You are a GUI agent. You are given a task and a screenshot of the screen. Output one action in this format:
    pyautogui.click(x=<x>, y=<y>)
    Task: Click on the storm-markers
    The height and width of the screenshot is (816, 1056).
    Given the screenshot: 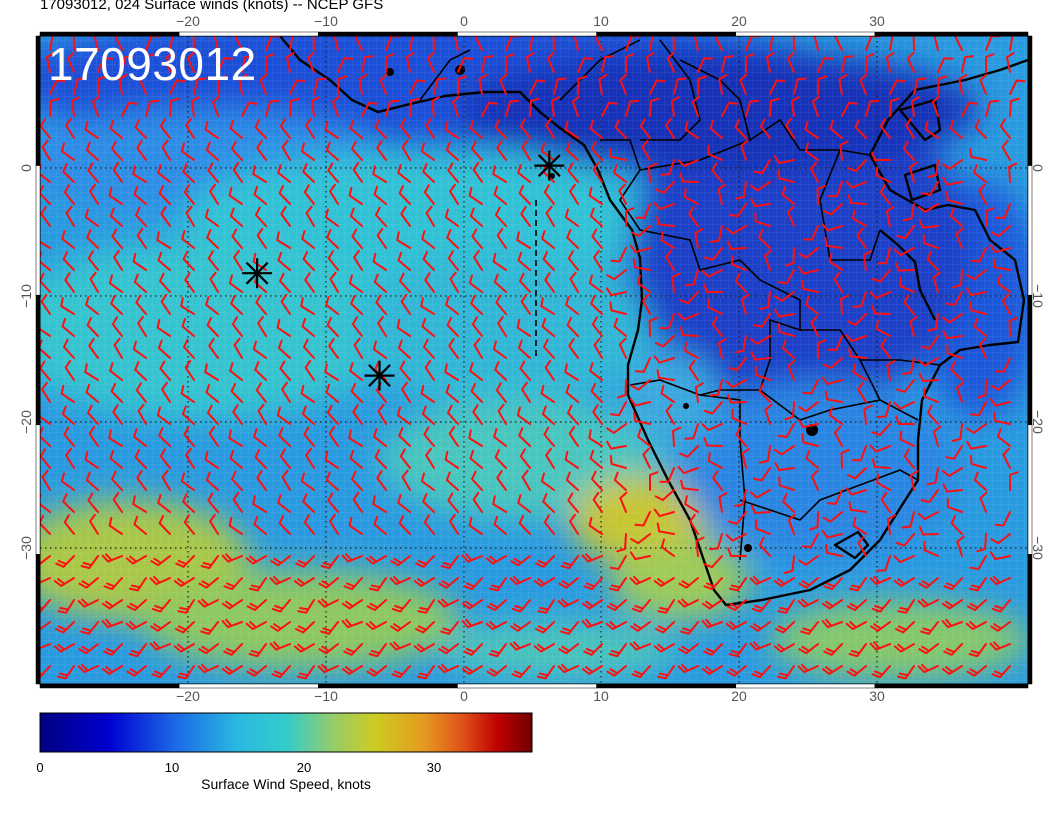 What is the action you would take?
    pyautogui.click(x=403, y=270)
    